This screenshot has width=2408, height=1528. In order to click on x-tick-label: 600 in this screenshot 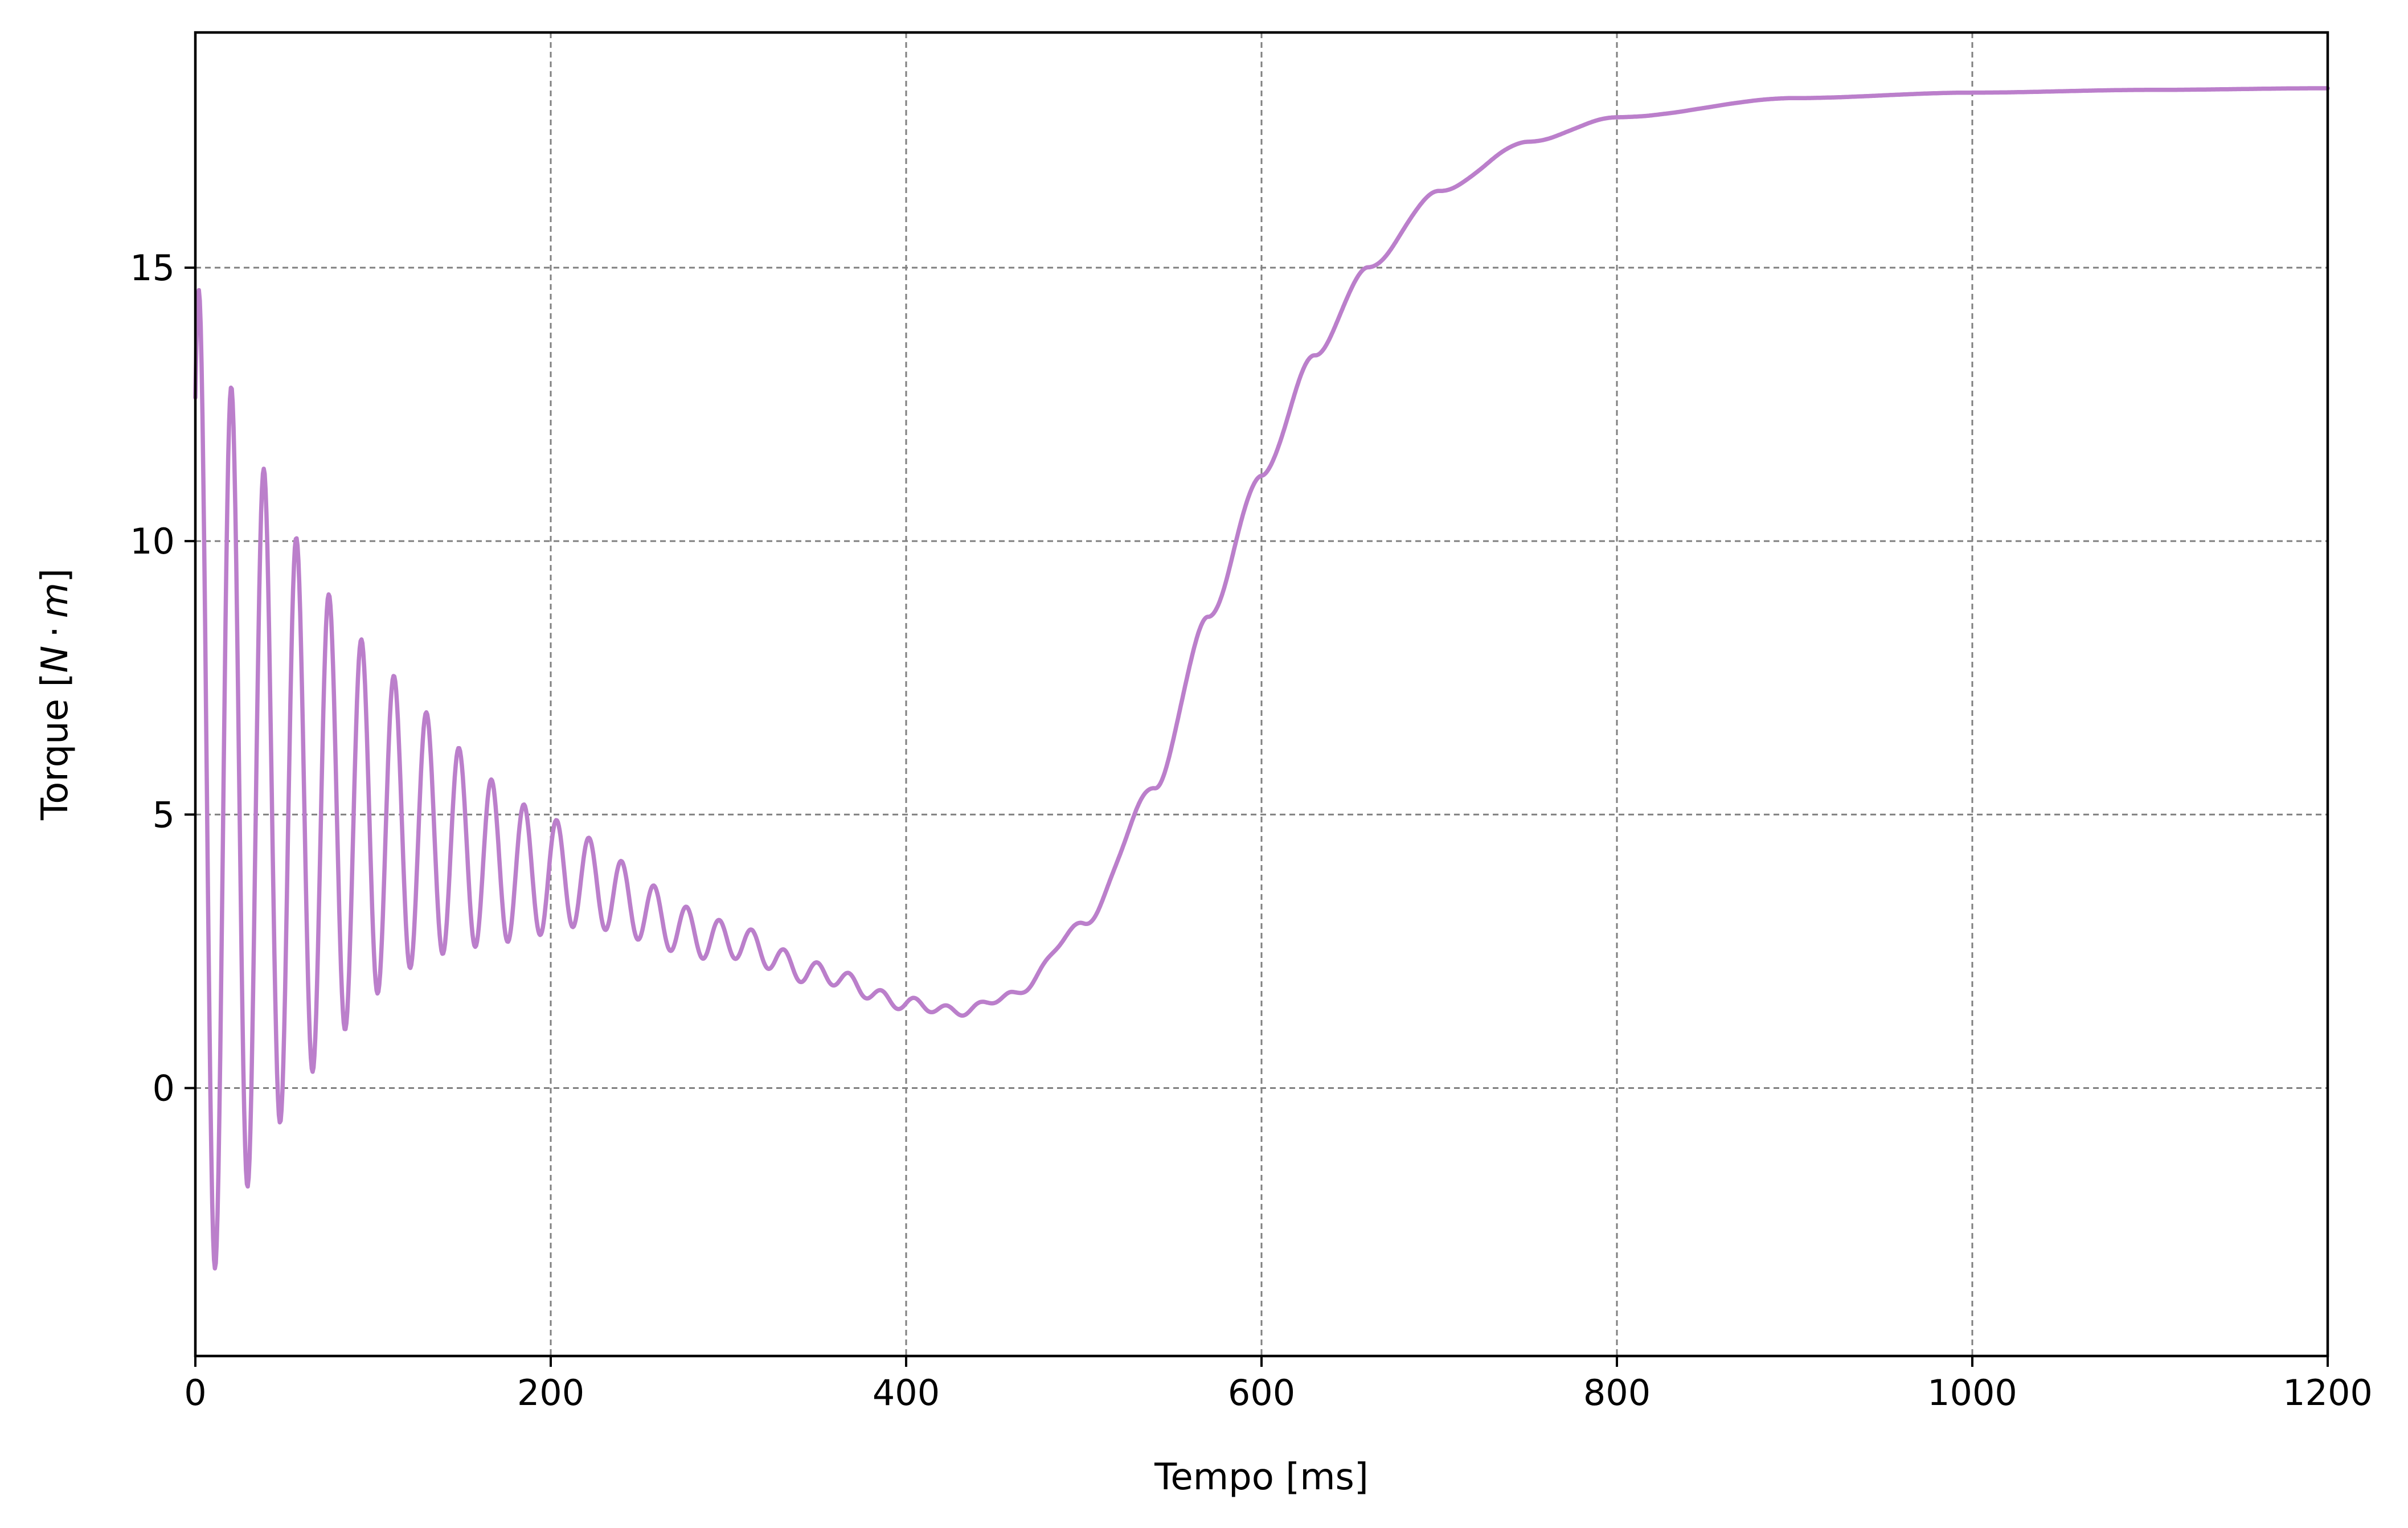, I will do `click(1262, 1393)`.